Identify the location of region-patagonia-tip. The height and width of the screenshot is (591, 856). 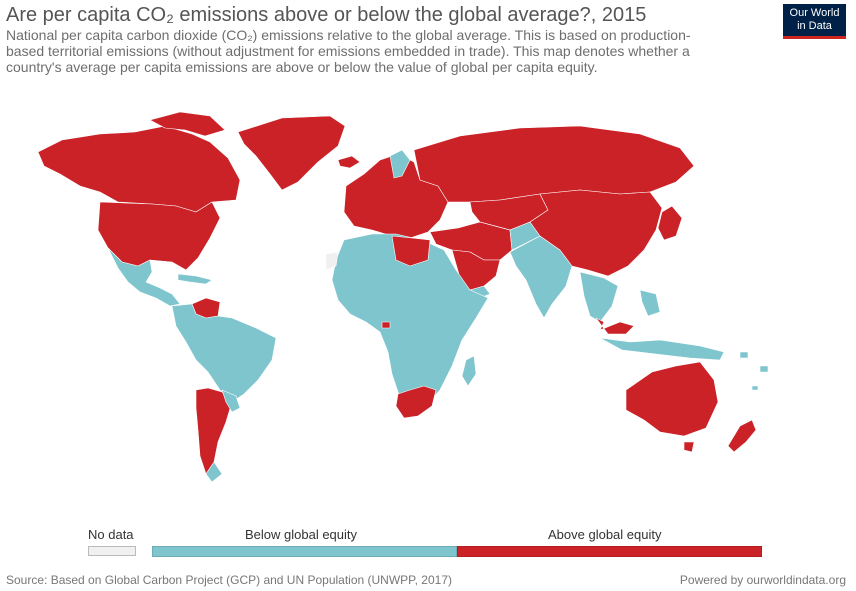
(214, 472).